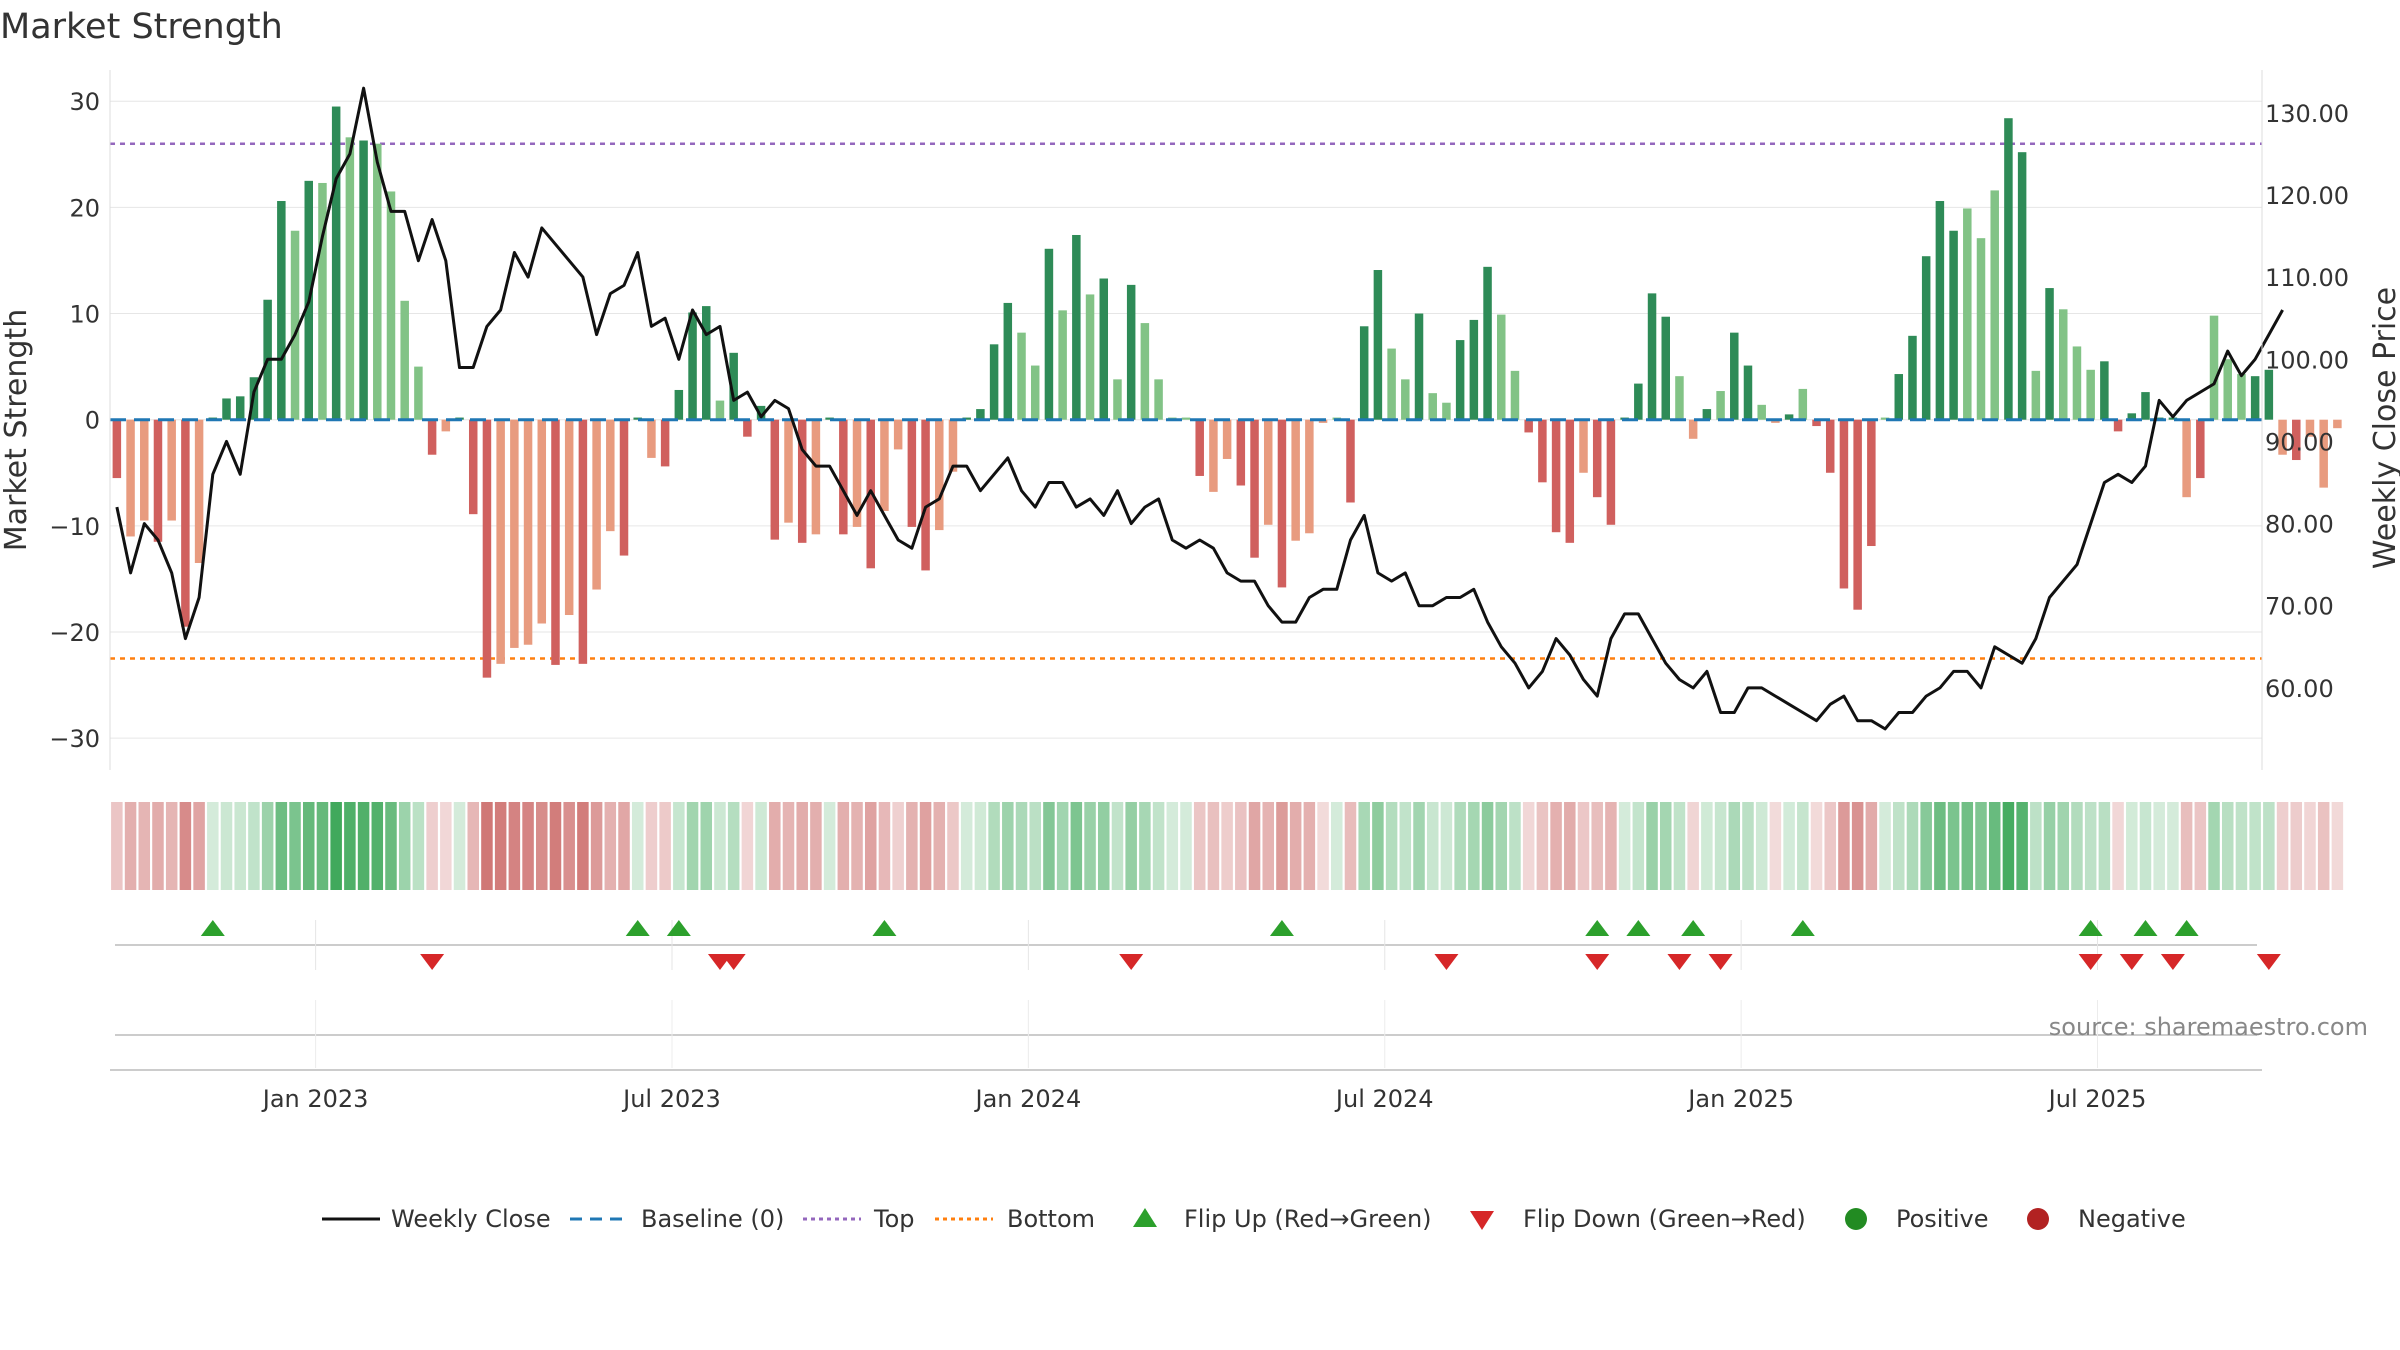 The height and width of the screenshot is (1350, 2400). Describe the element at coordinates (74, 527) in the screenshot. I see `y-left-tick: −10` at that location.